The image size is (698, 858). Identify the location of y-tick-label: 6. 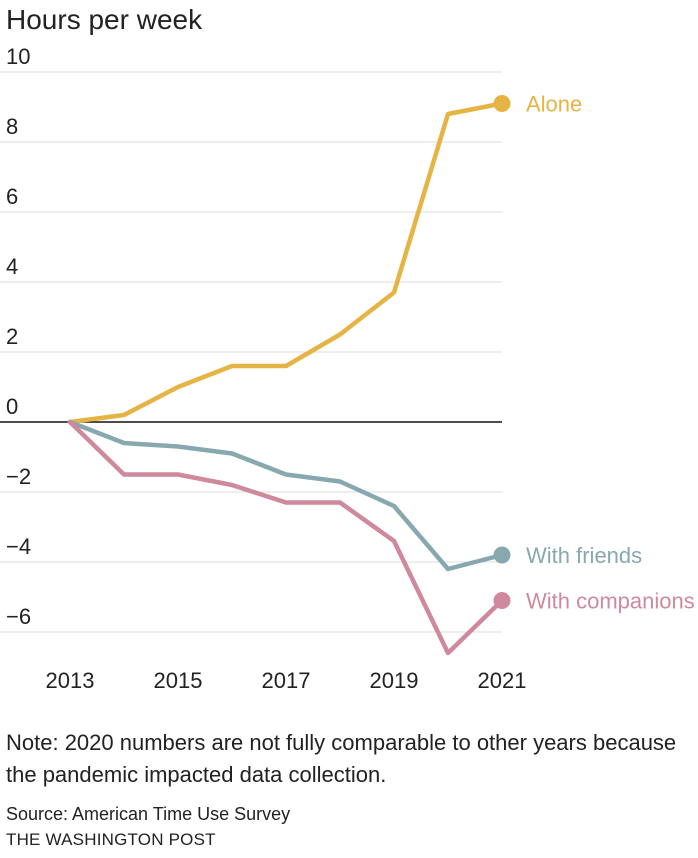
(12, 196).